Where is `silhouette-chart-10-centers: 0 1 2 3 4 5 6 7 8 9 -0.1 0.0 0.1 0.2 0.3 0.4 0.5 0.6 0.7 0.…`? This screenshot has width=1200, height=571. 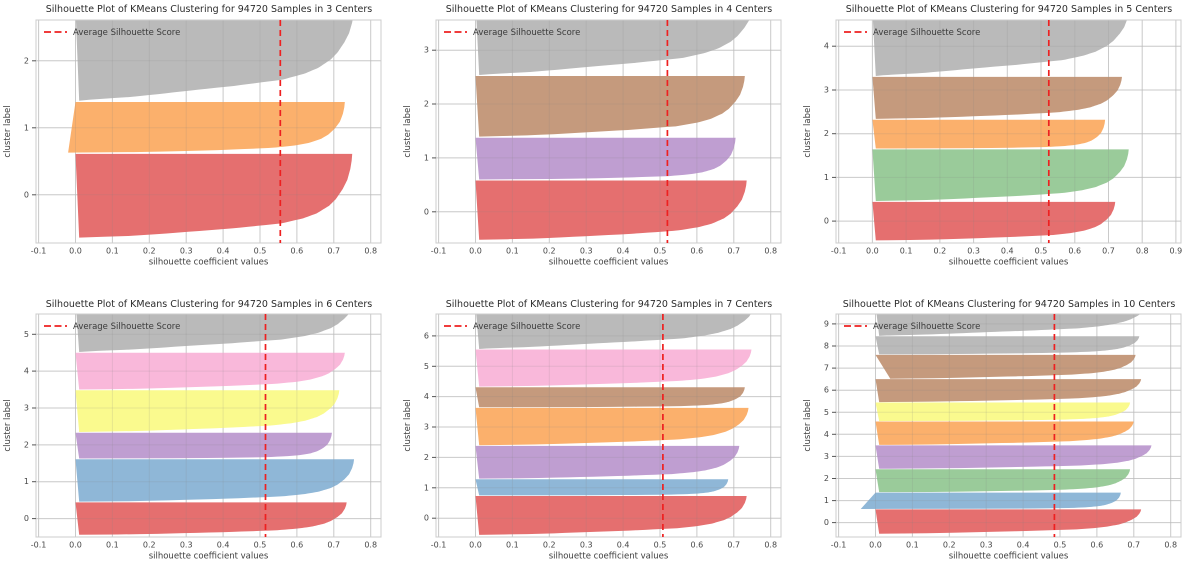
silhouette-chart-10-centers: 0 1 2 3 4 5 6 7 8 9 -0.1 0.0 0.1 0.2 0.3 0.4 0.5 0.6 0.7 0.… is located at coordinates (992, 437).